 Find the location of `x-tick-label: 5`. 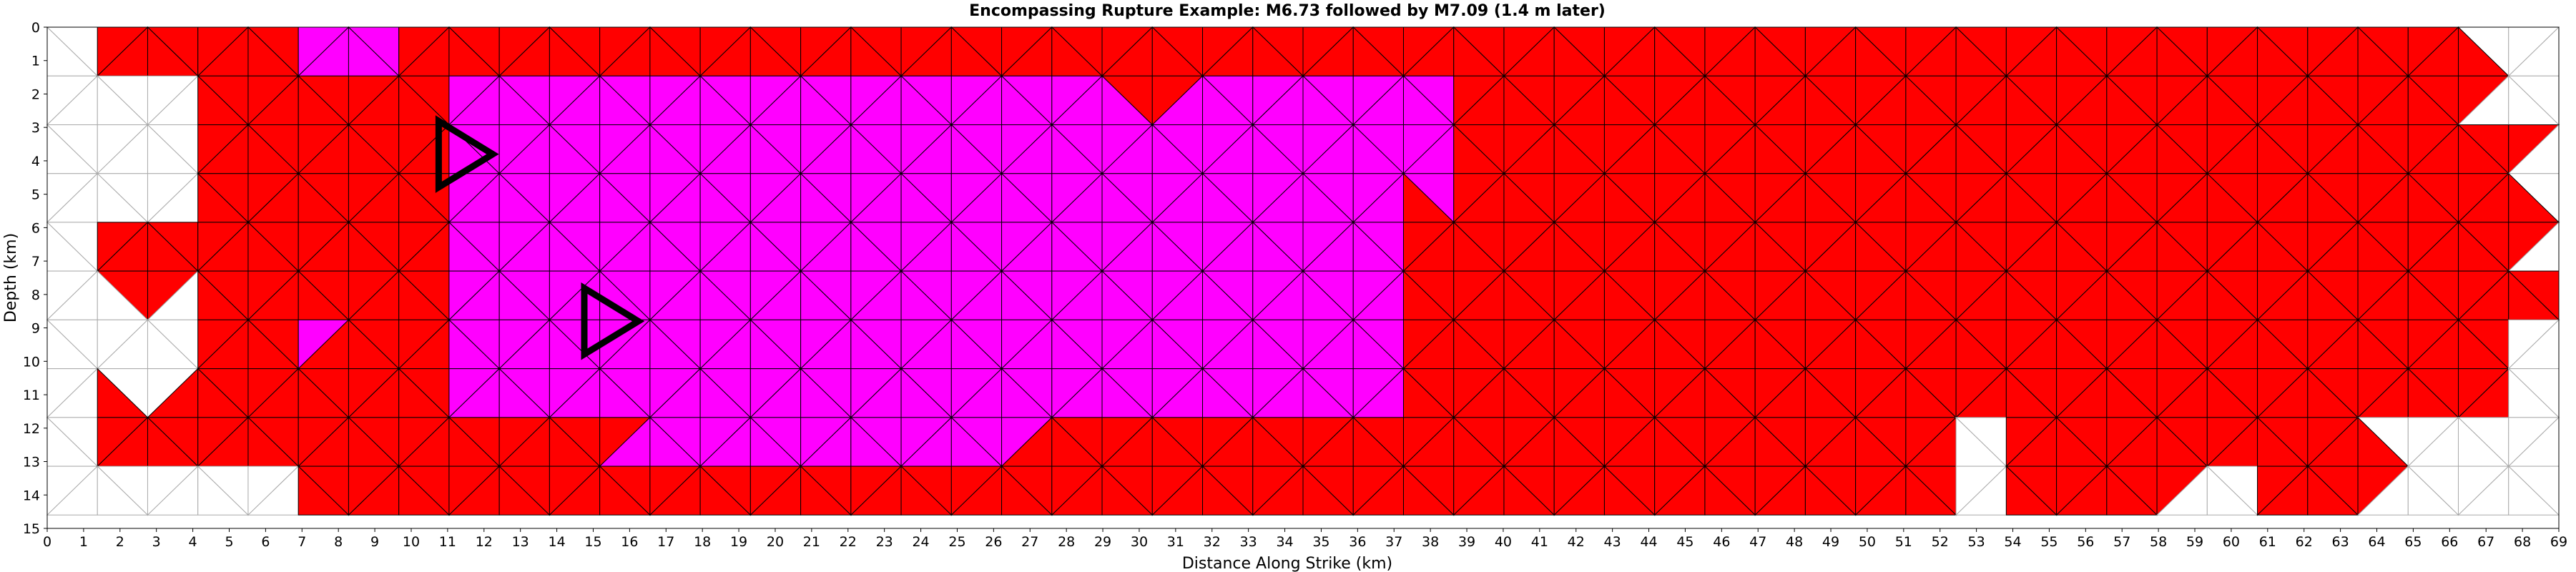

x-tick-label: 5 is located at coordinates (229, 542).